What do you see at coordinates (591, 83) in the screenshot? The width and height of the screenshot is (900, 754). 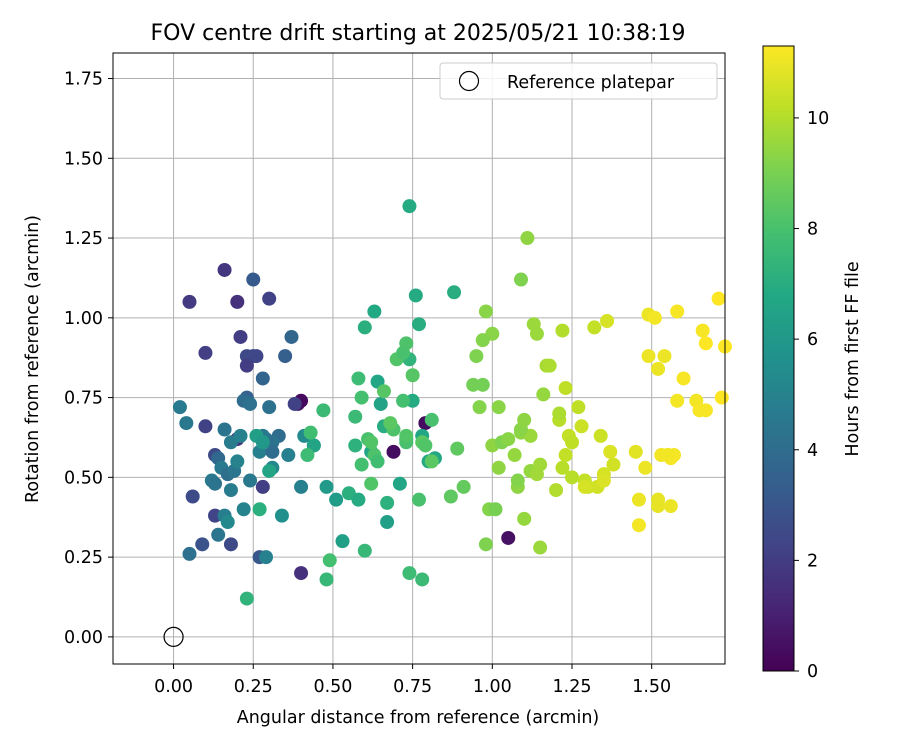 I see `legend-label-reference-platepar: Reference platepar` at bounding box center [591, 83].